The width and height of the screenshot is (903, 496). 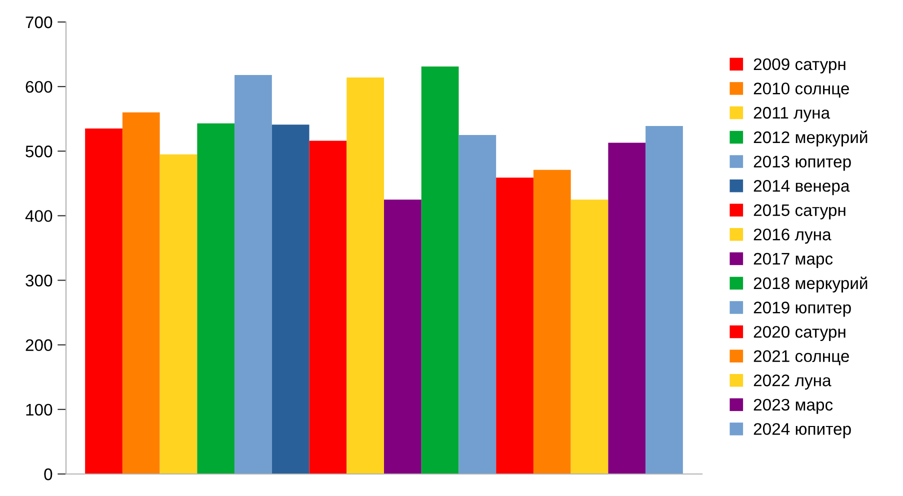 What do you see at coordinates (793, 236) in the screenshot?
I see `legend-label: 2016 луна` at bounding box center [793, 236].